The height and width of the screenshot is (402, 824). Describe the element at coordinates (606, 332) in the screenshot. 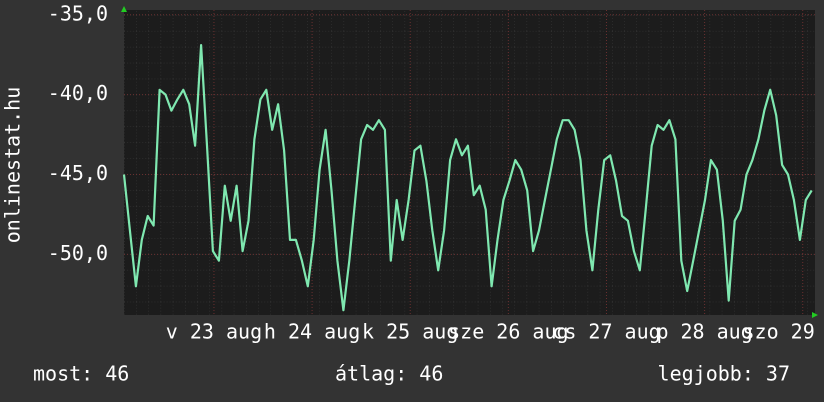

I see `x-tick-label: cs 27 aug` at that location.